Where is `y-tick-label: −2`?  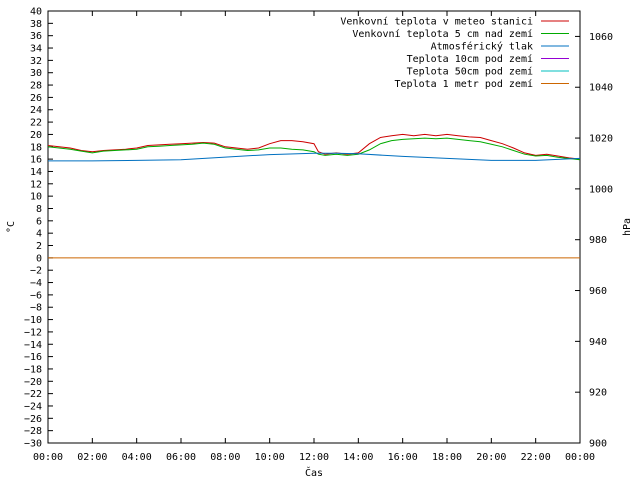
y-tick-label: −2 is located at coordinates (36, 271).